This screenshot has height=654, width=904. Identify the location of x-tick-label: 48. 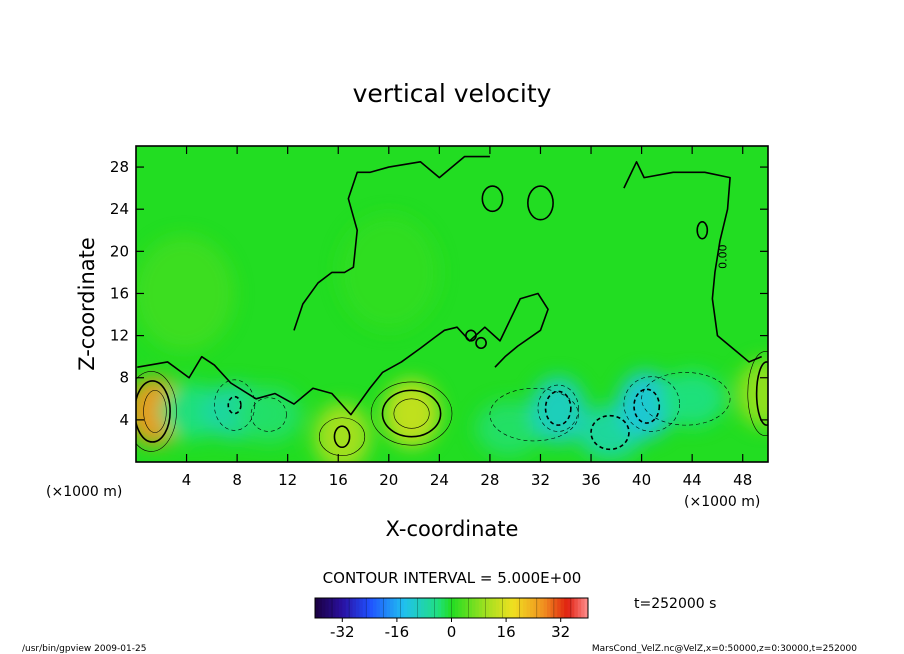
(742, 480).